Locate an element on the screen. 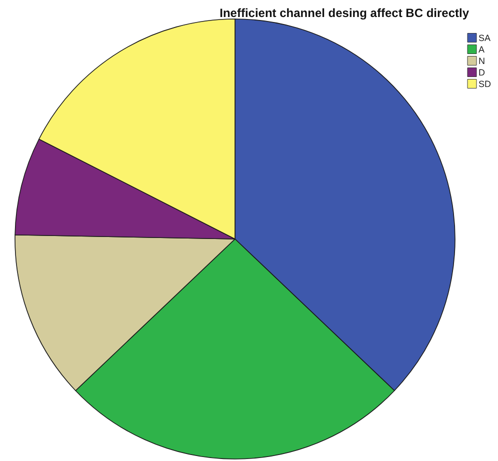 This screenshot has width=498, height=461. legend-label: A is located at coordinates (481, 49).